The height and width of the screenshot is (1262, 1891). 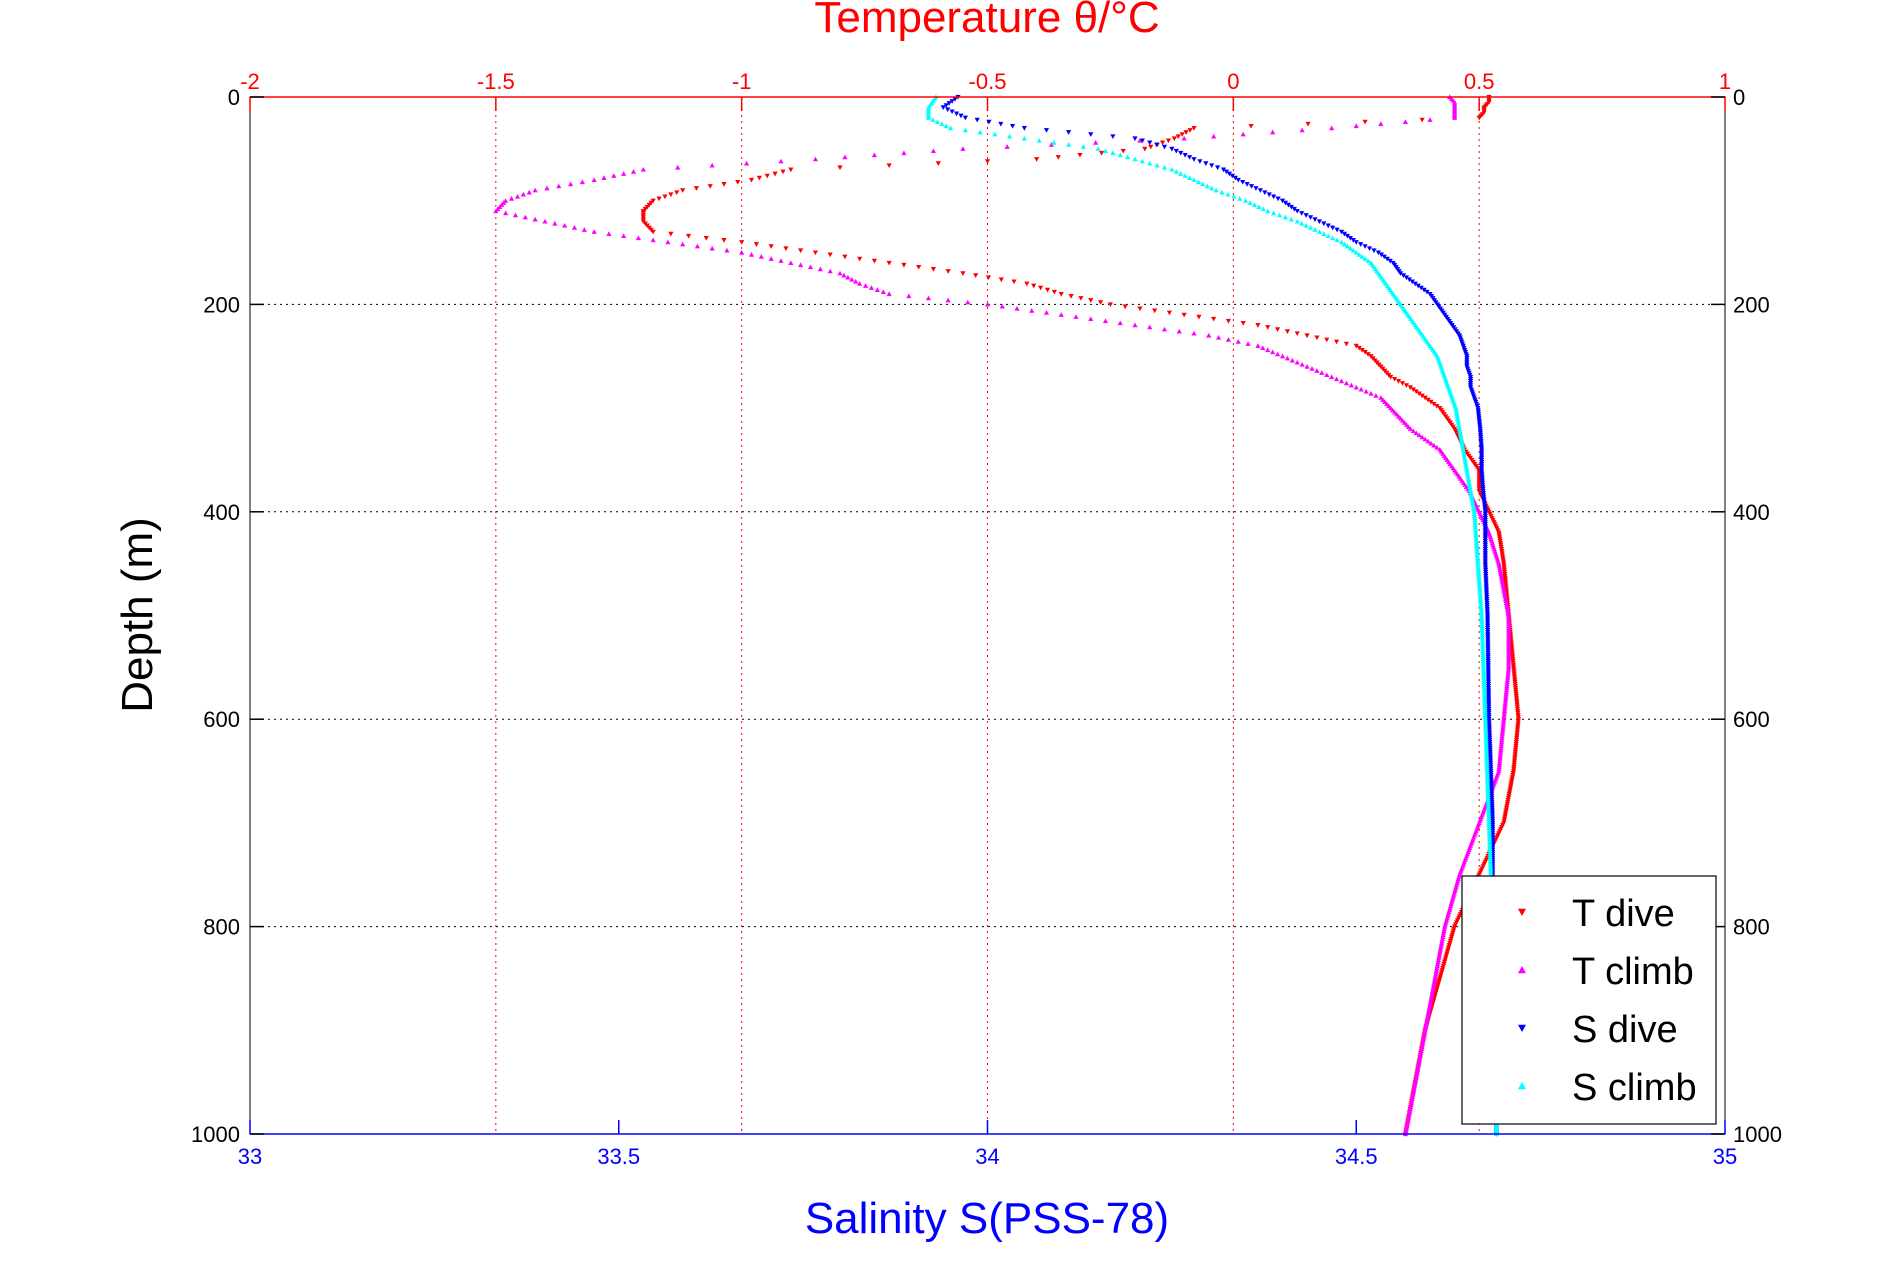 What do you see at coordinates (1725, 1156) in the screenshot?
I see `salinity-tick-label: 35` at bounding box center [1725, 1156].